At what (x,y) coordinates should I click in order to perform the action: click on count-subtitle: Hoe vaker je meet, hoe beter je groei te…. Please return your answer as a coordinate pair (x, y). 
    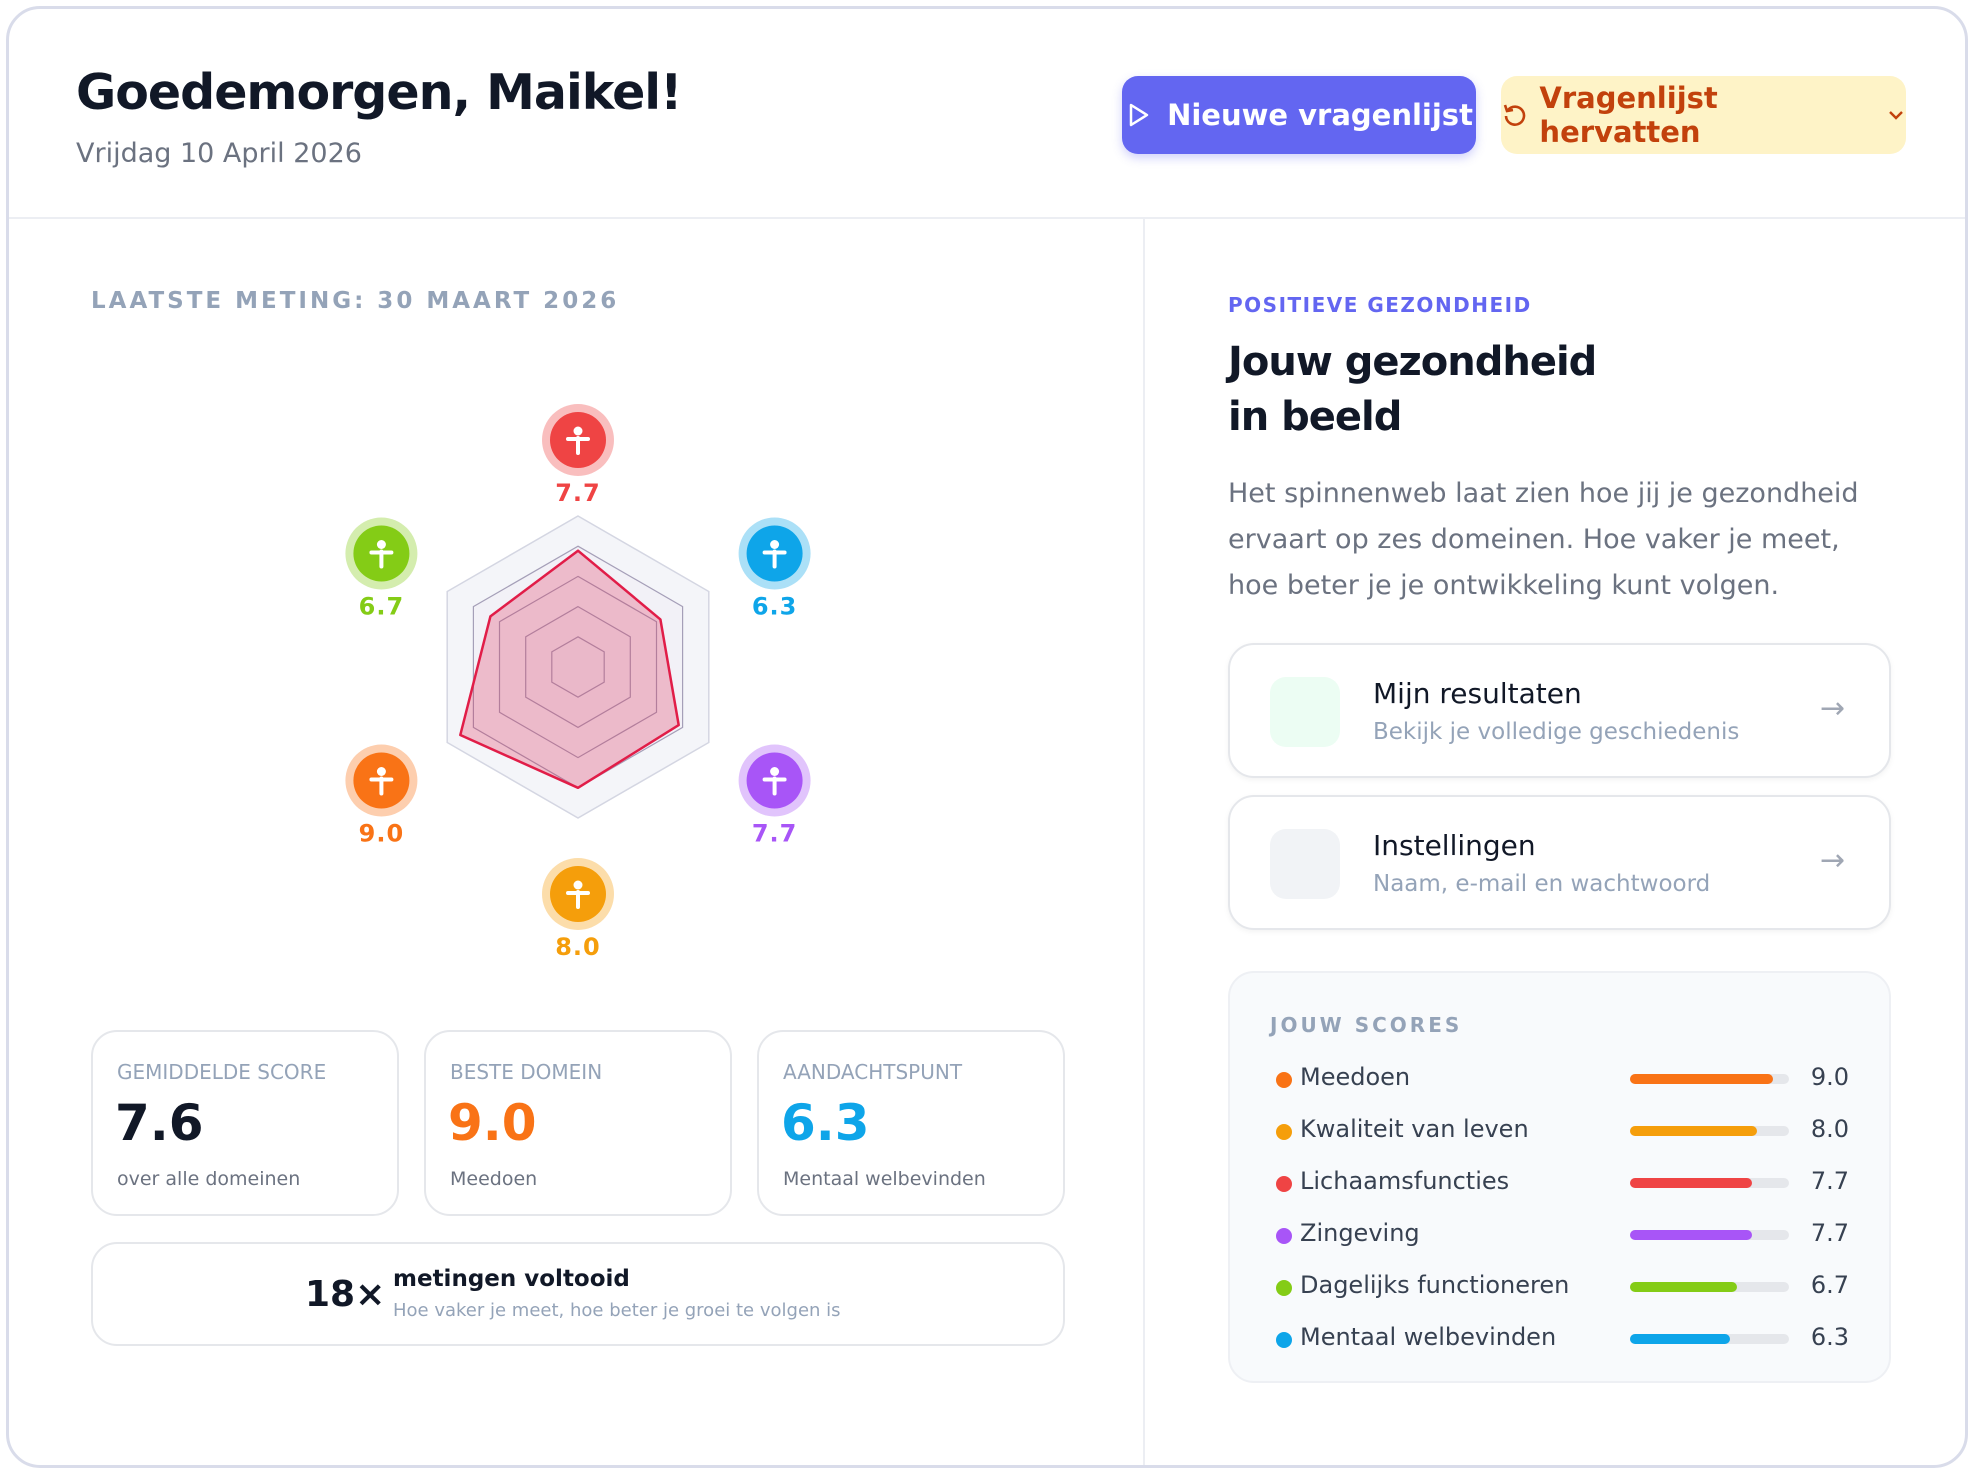
    Looking at the image, I should click on (617, 1310).